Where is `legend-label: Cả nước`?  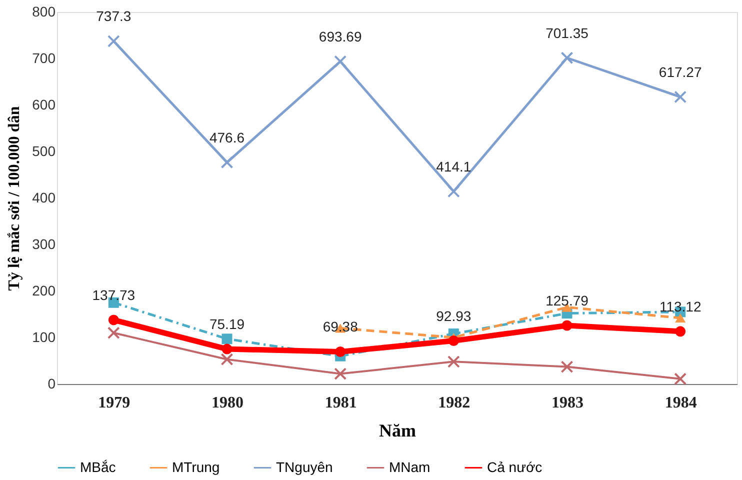
legend-label: Cả nước is located at coordinates (514, 466).